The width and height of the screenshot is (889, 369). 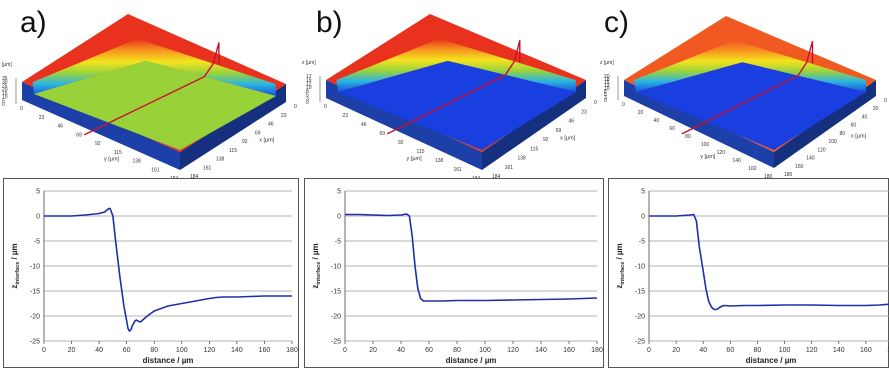 I want to click on x-tick-label: 46, so click(x=572, y=122).